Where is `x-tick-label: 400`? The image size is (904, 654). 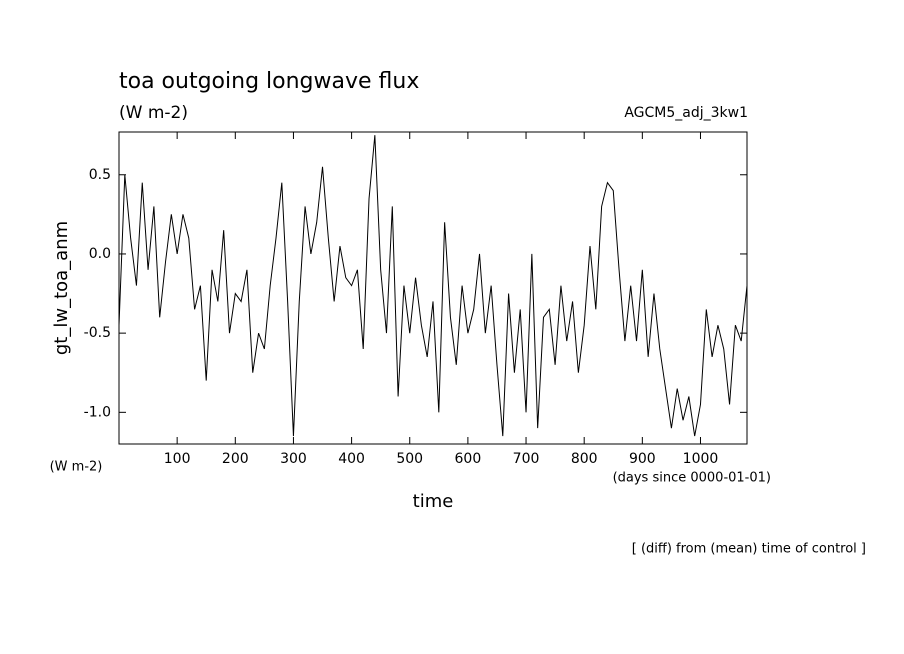
x-tick-label: 400 is located at coordinates (351, 459).